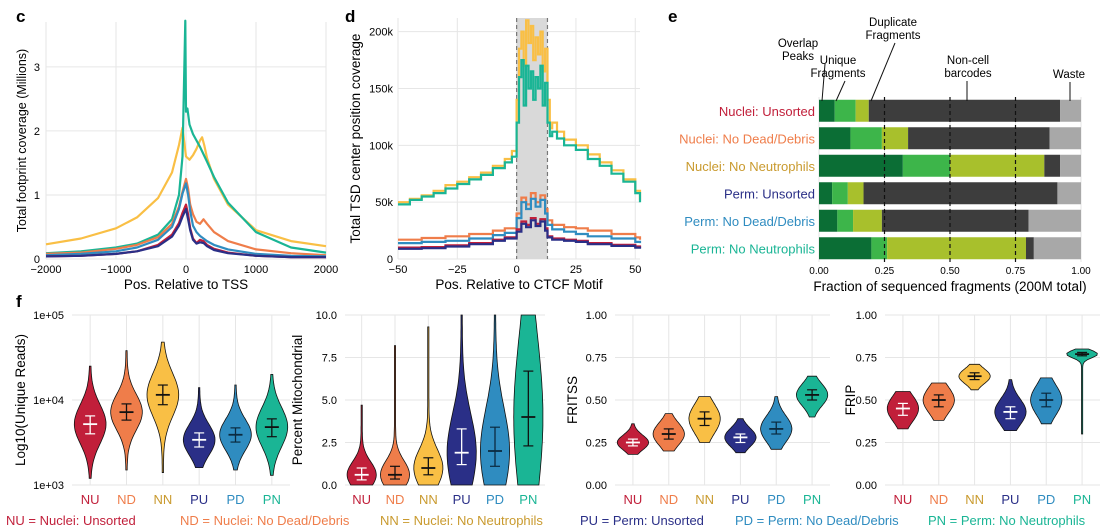 The width and height of the screenshot is (1106, 532). Describe the element at coordinates (1069, 75) in the screenshot. I see `segment-annotation: Waste` at that location.